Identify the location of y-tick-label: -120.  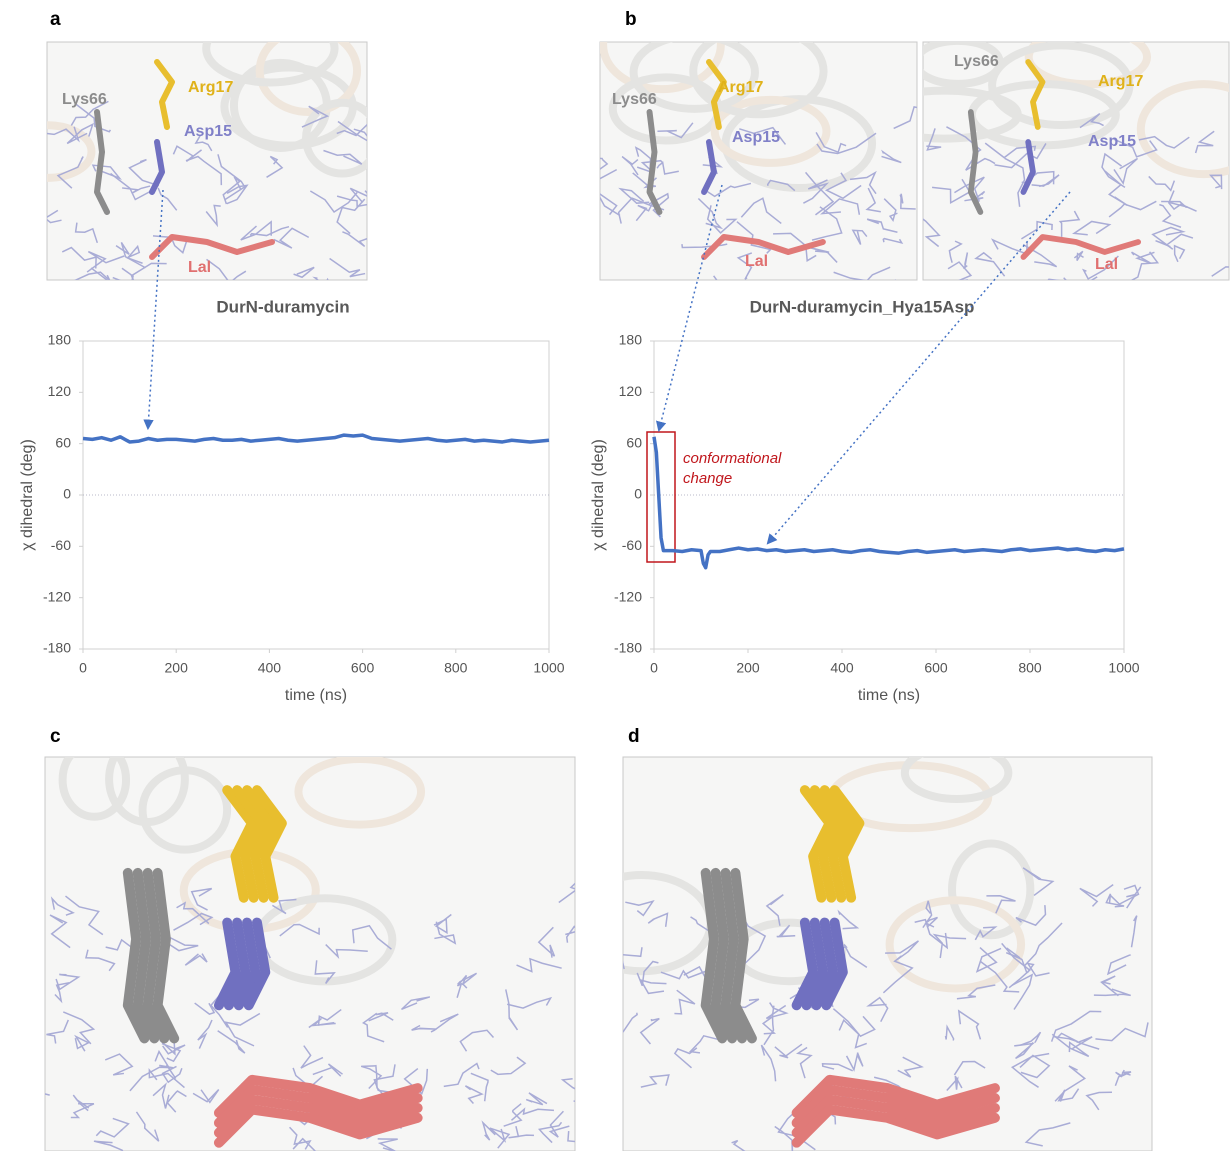
(628, 596).